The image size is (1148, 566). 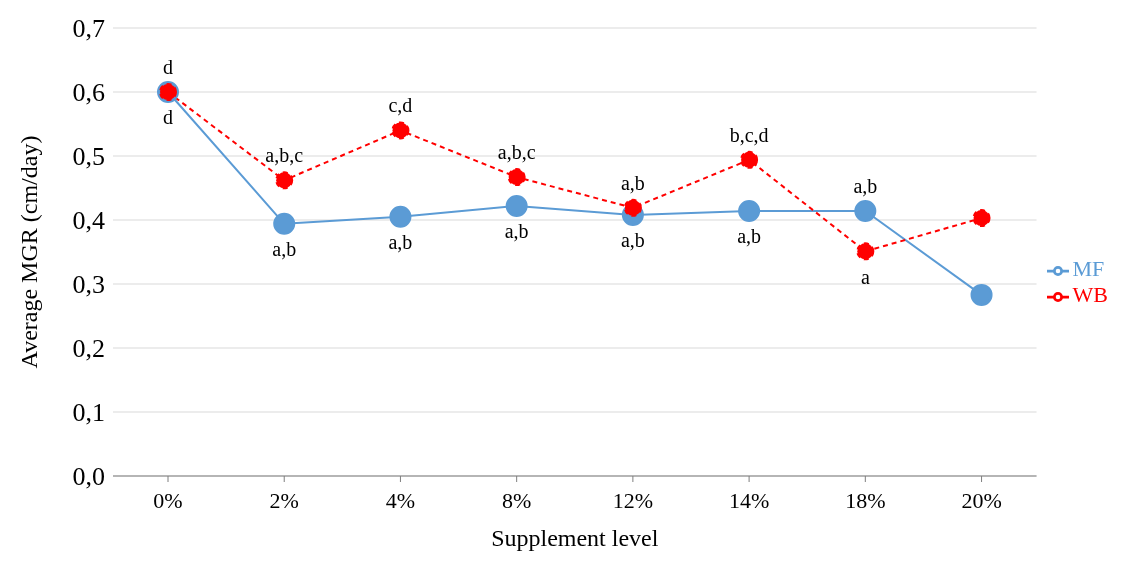 I want to click on y-tick-label: 0,0, so click(x=88, y=477).